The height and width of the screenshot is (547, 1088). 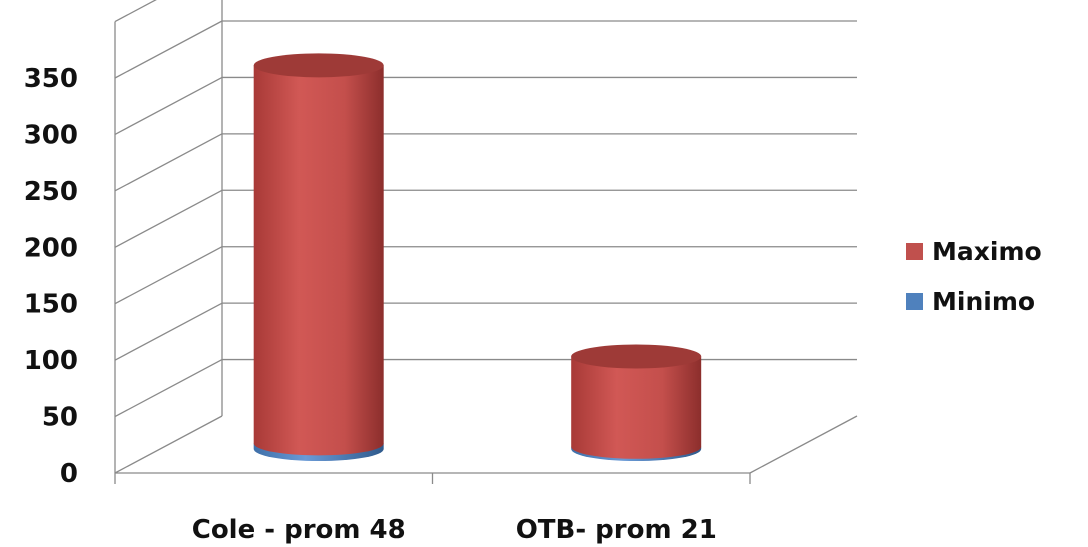 I want to click on floor-right-edge, so click(x=803, y=444).